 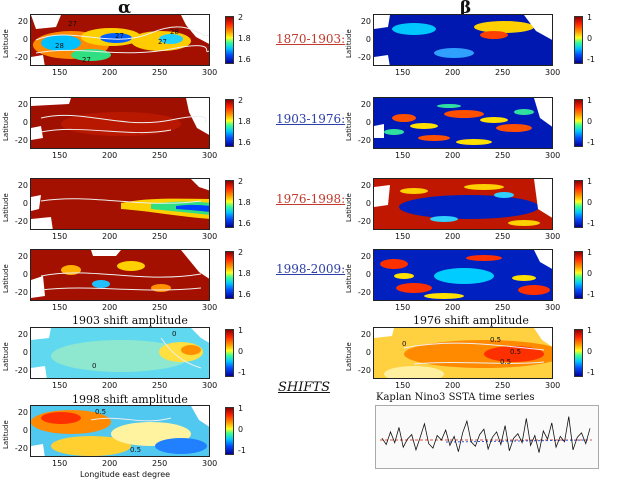 I want to click on beta-map-1903, so click(x=463, y=123).